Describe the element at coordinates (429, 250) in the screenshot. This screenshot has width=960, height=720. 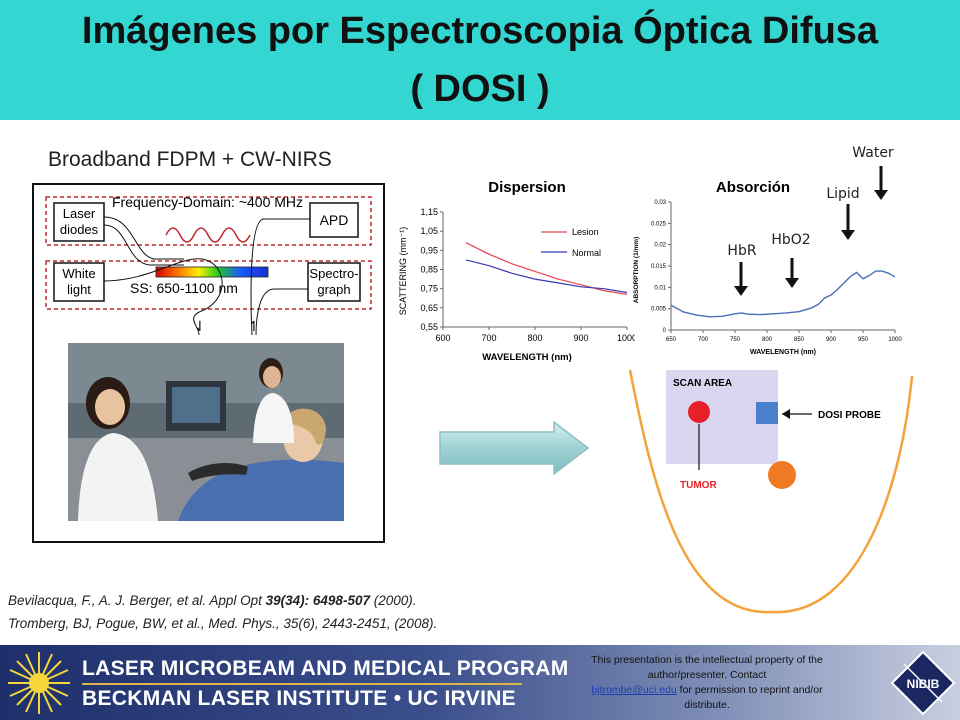
I see `y-tick-label: 0,95` at that location.